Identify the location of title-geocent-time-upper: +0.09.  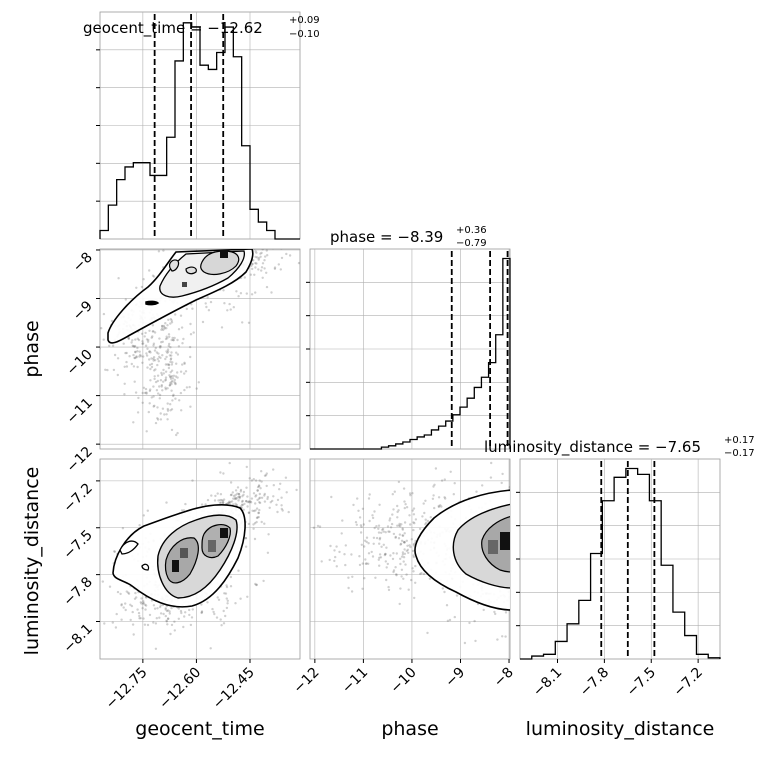
(304, 20).